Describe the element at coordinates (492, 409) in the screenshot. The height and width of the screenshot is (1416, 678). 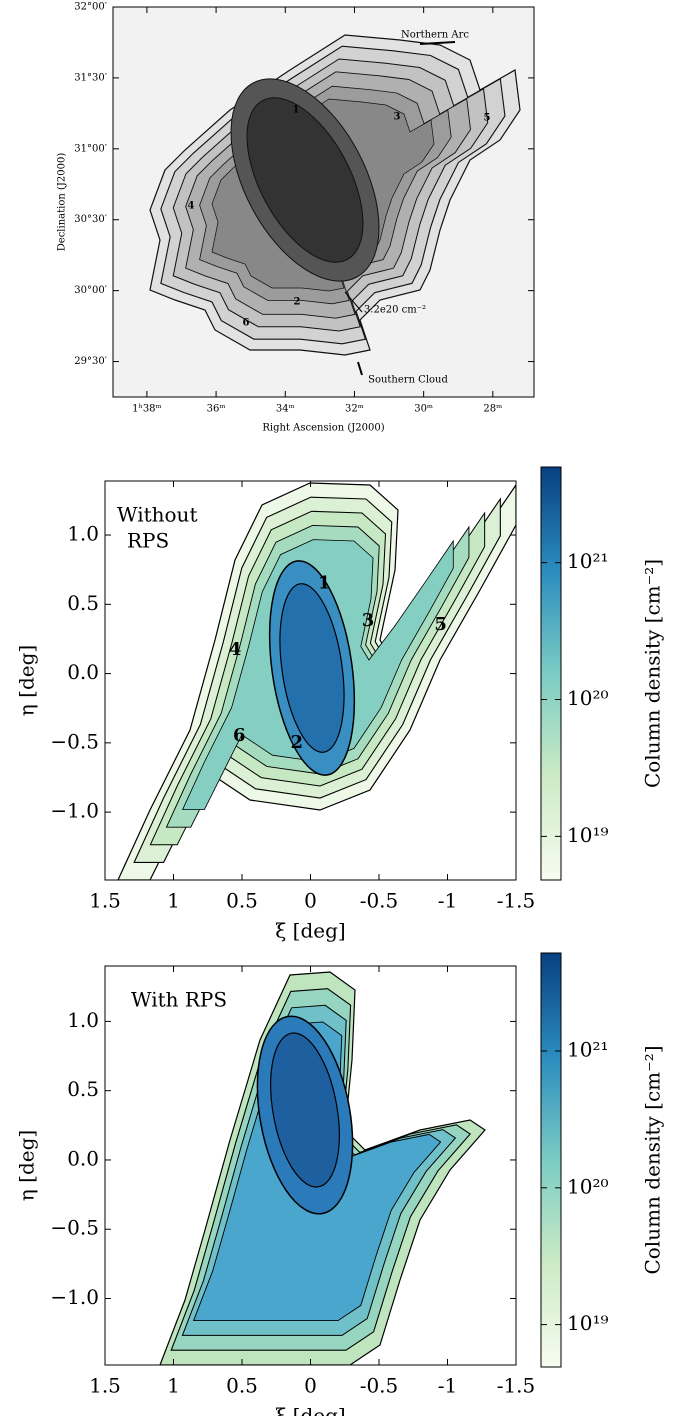
I see `x-tick-label: 28ᵐ` at that location.